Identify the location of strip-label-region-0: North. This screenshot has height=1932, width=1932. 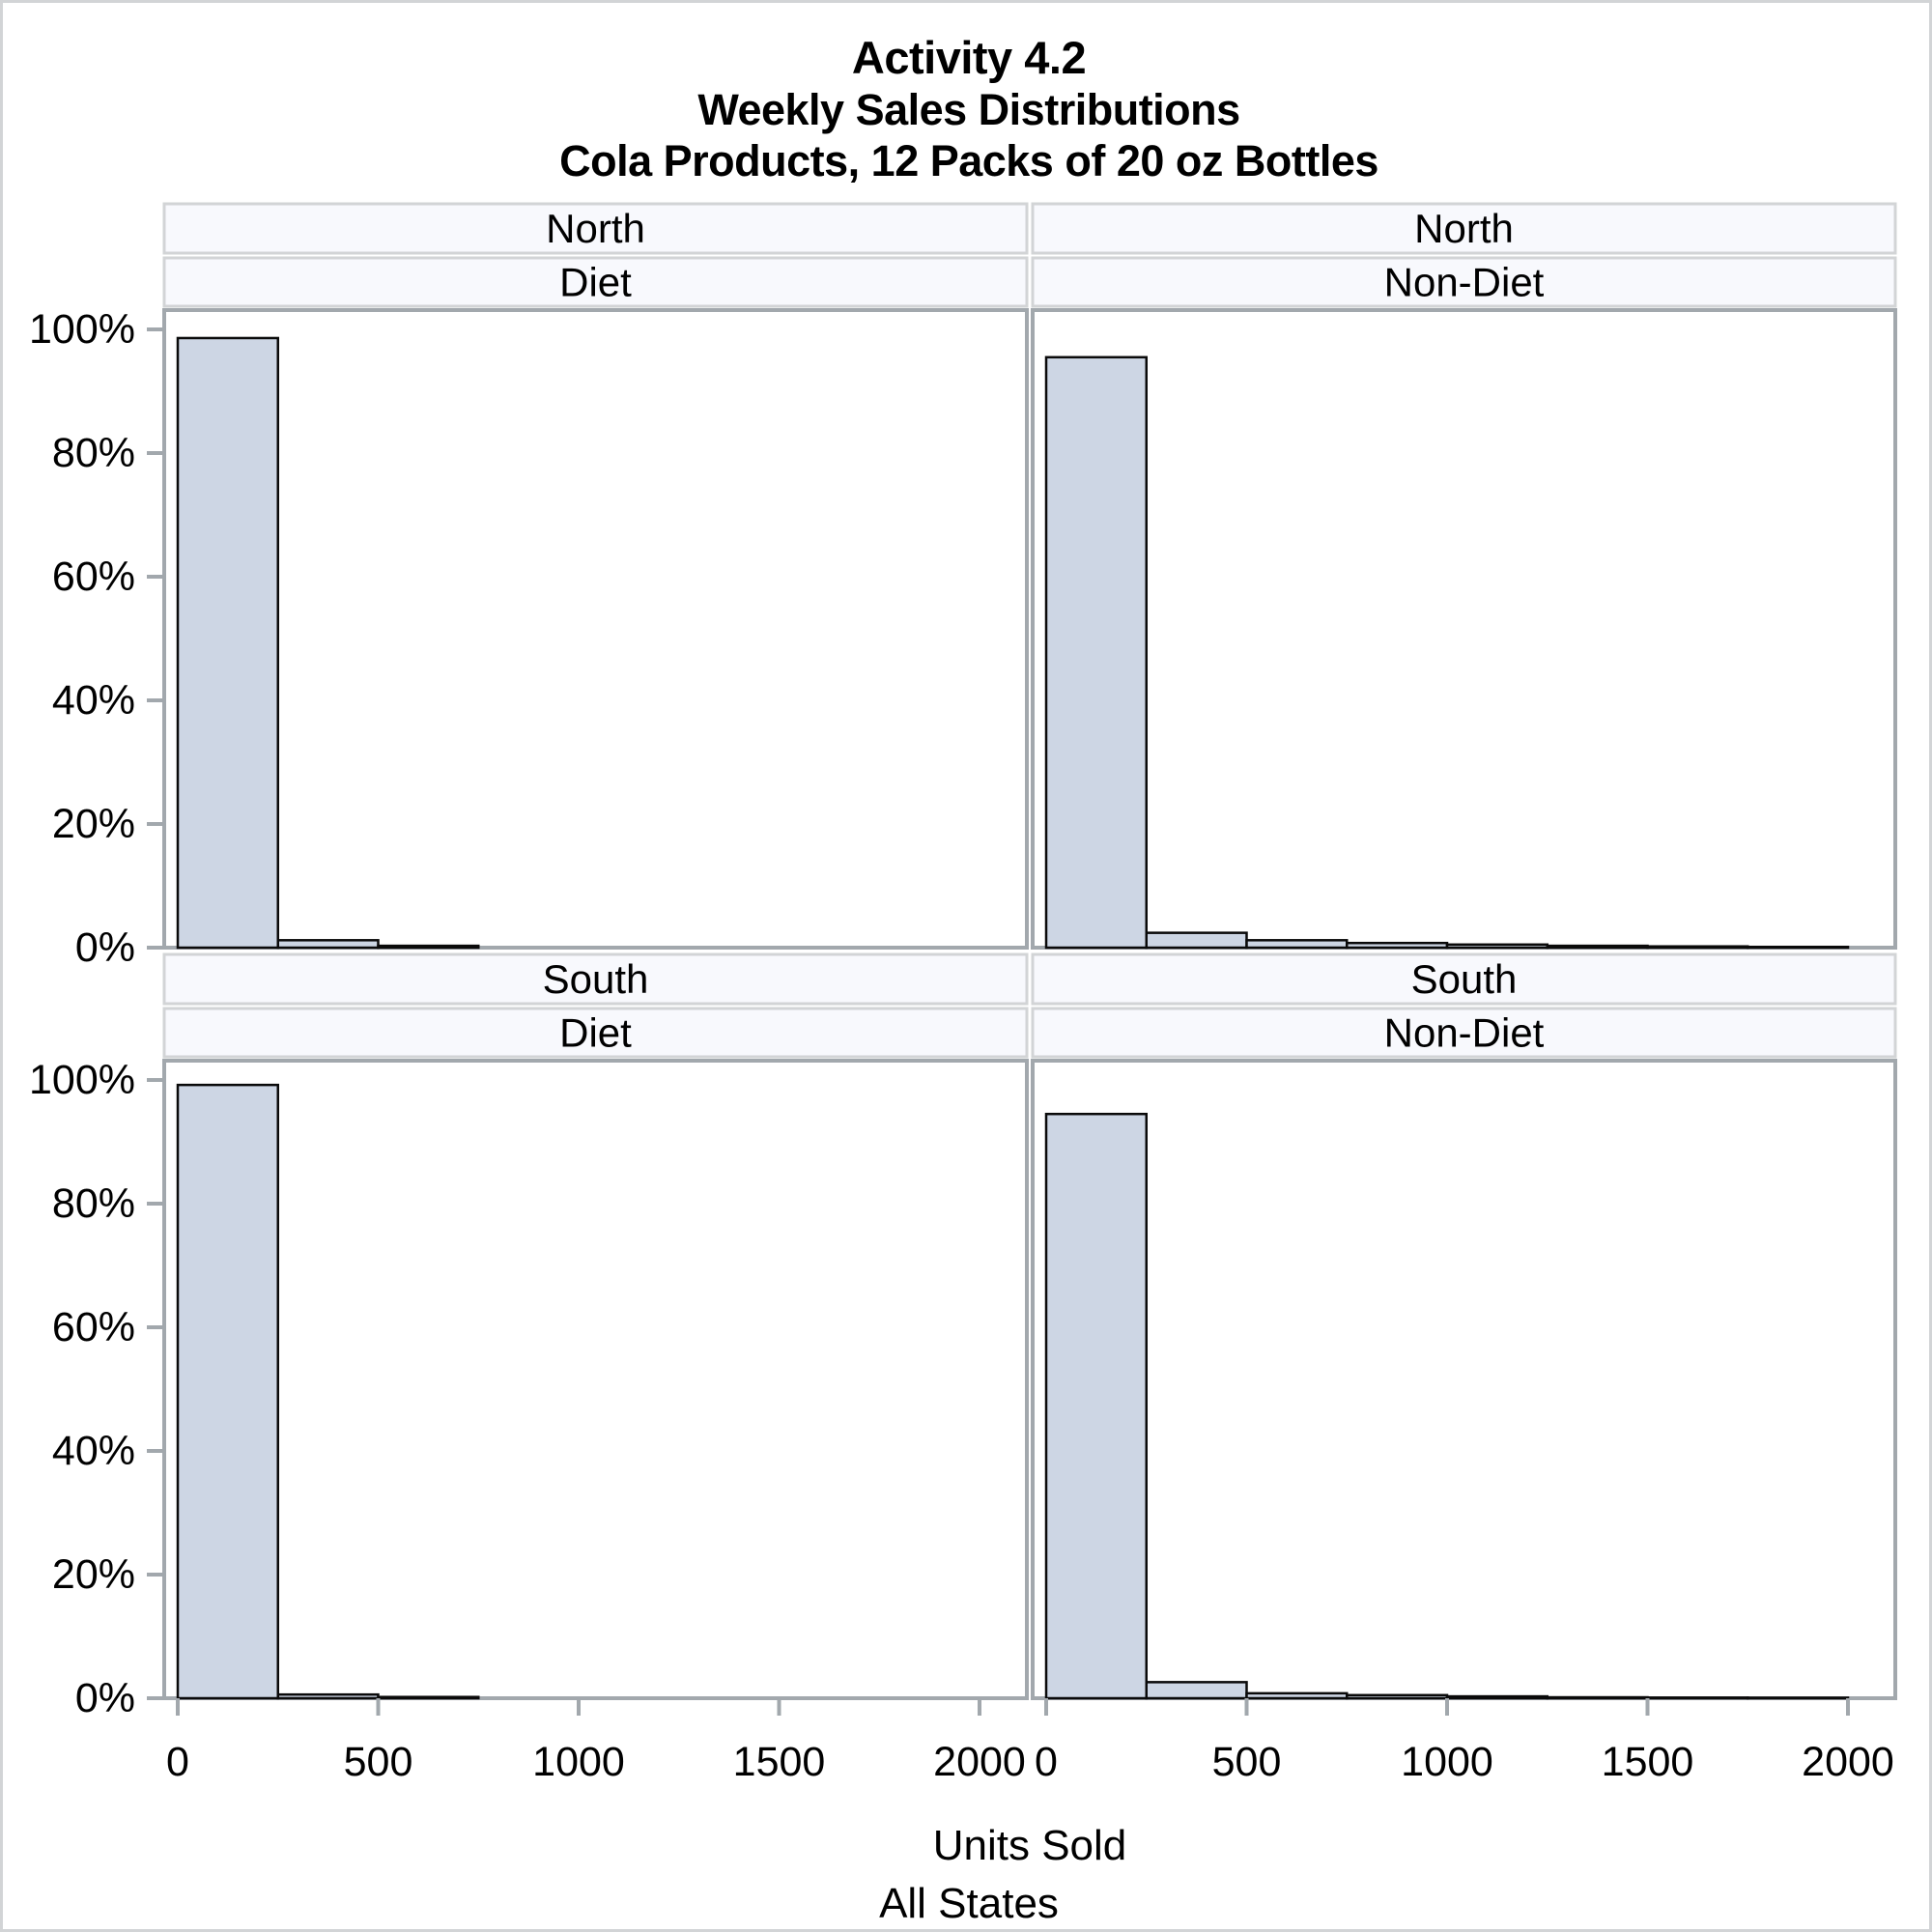
(595, 228).